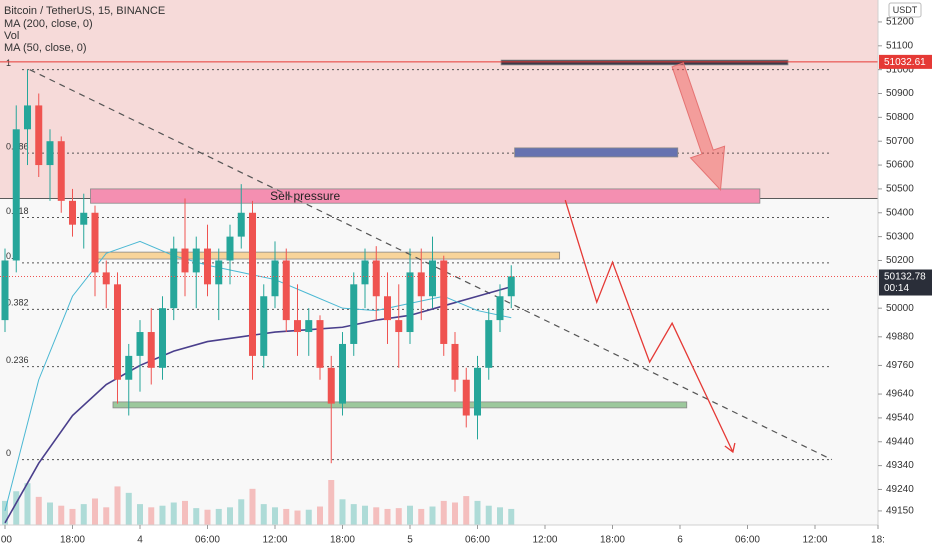 The height and width of the screenshot is (550, 932). What do you see at coordinates (900, 236) in the screenshot?
I see `y-tick-label: 50300` at bounding box center [900, 236].